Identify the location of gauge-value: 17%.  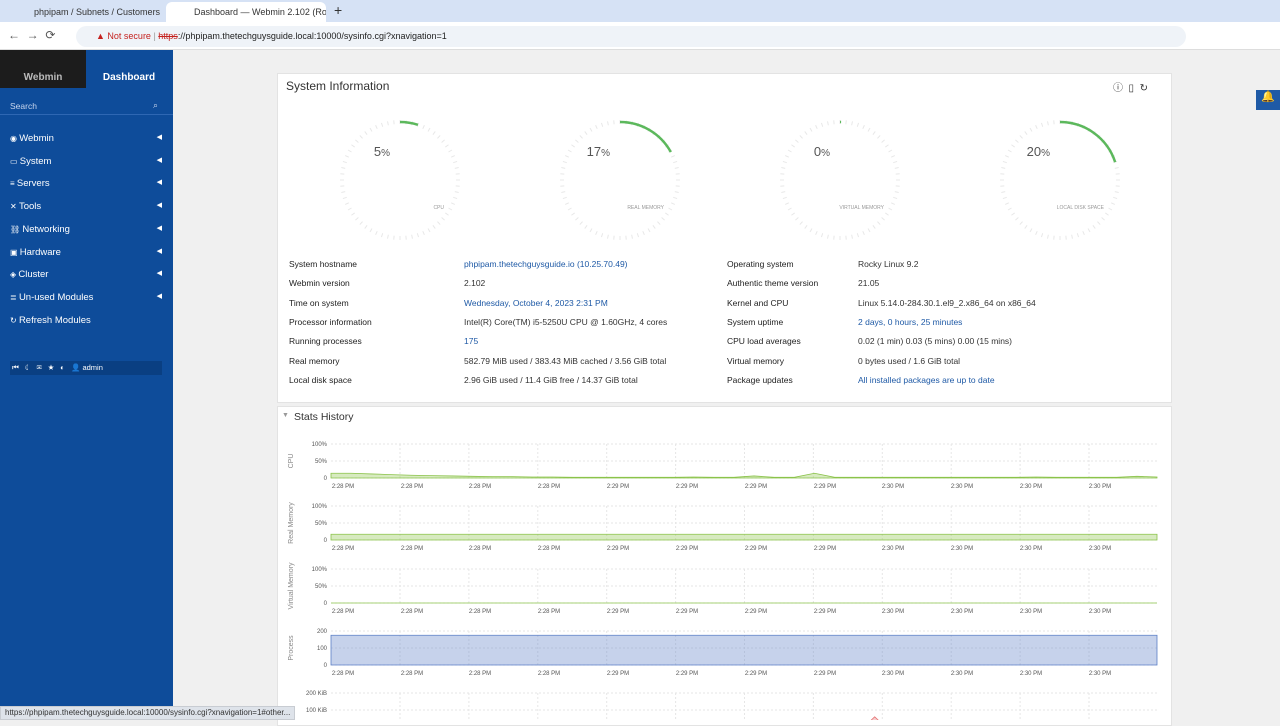
(598, 151).